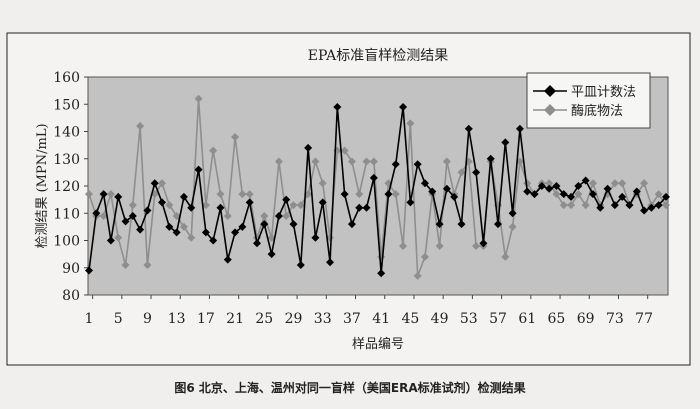 This screenshot has height=409, width=700. I want to click on x-axis-label: 样品编号, so click(378, 344).